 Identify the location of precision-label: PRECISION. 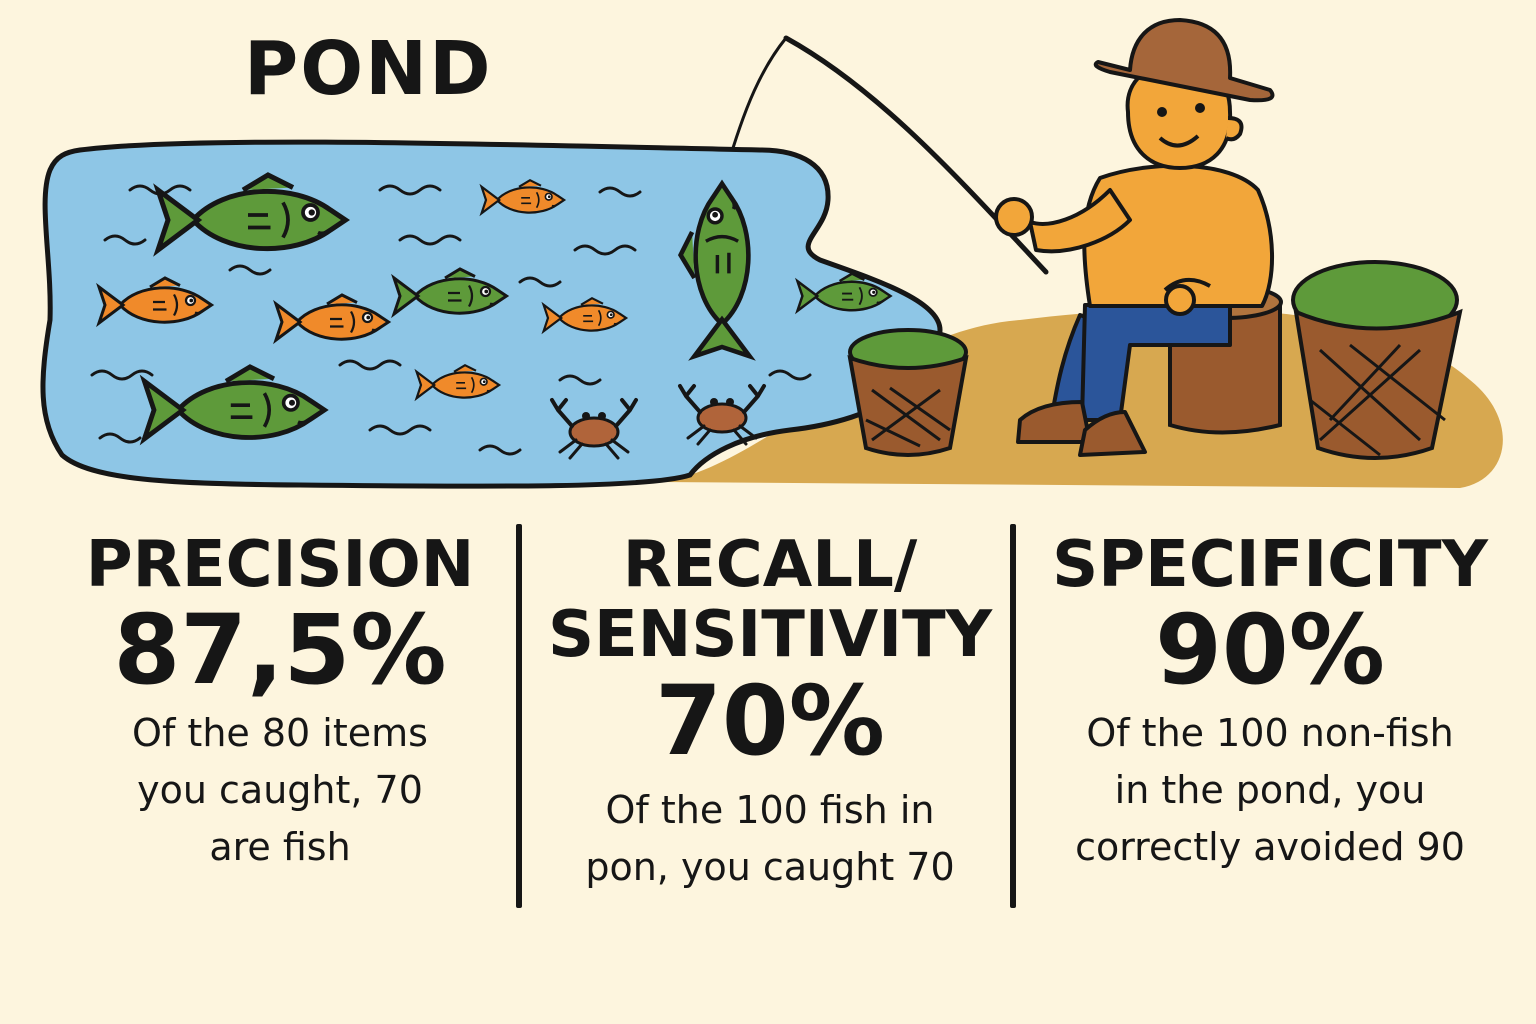
(280, 565).